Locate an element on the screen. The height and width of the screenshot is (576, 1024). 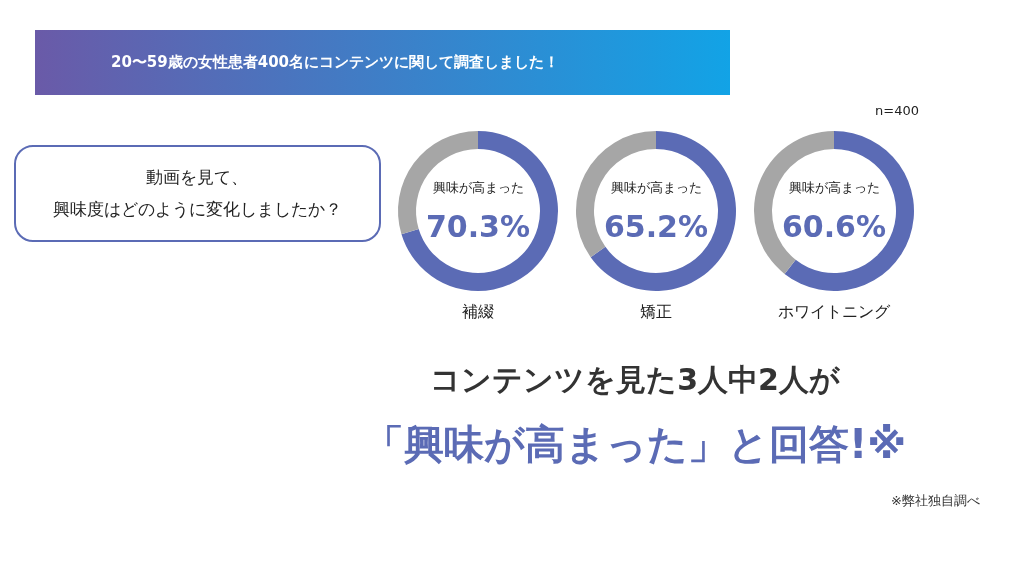
text: 補綴 is located at coordinates (478, 311).